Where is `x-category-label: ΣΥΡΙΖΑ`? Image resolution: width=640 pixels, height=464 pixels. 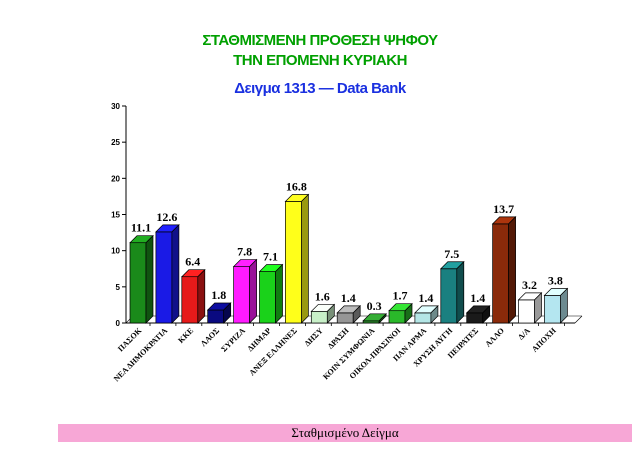
x-category-label: ΣΥΡΙΖΑ is located at coordinates (233, 340).